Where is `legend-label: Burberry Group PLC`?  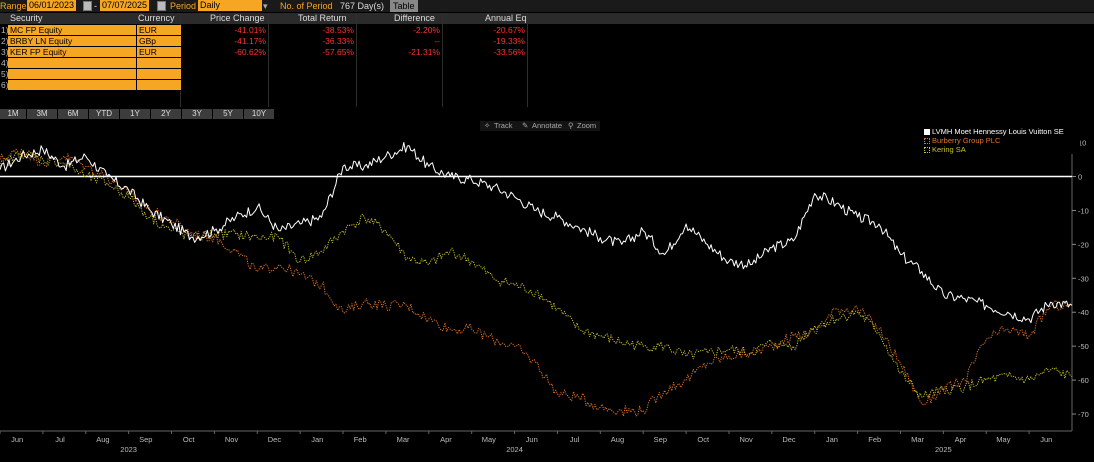
legend-label: Burberry Group PLC is located at coordinates (966, 140).